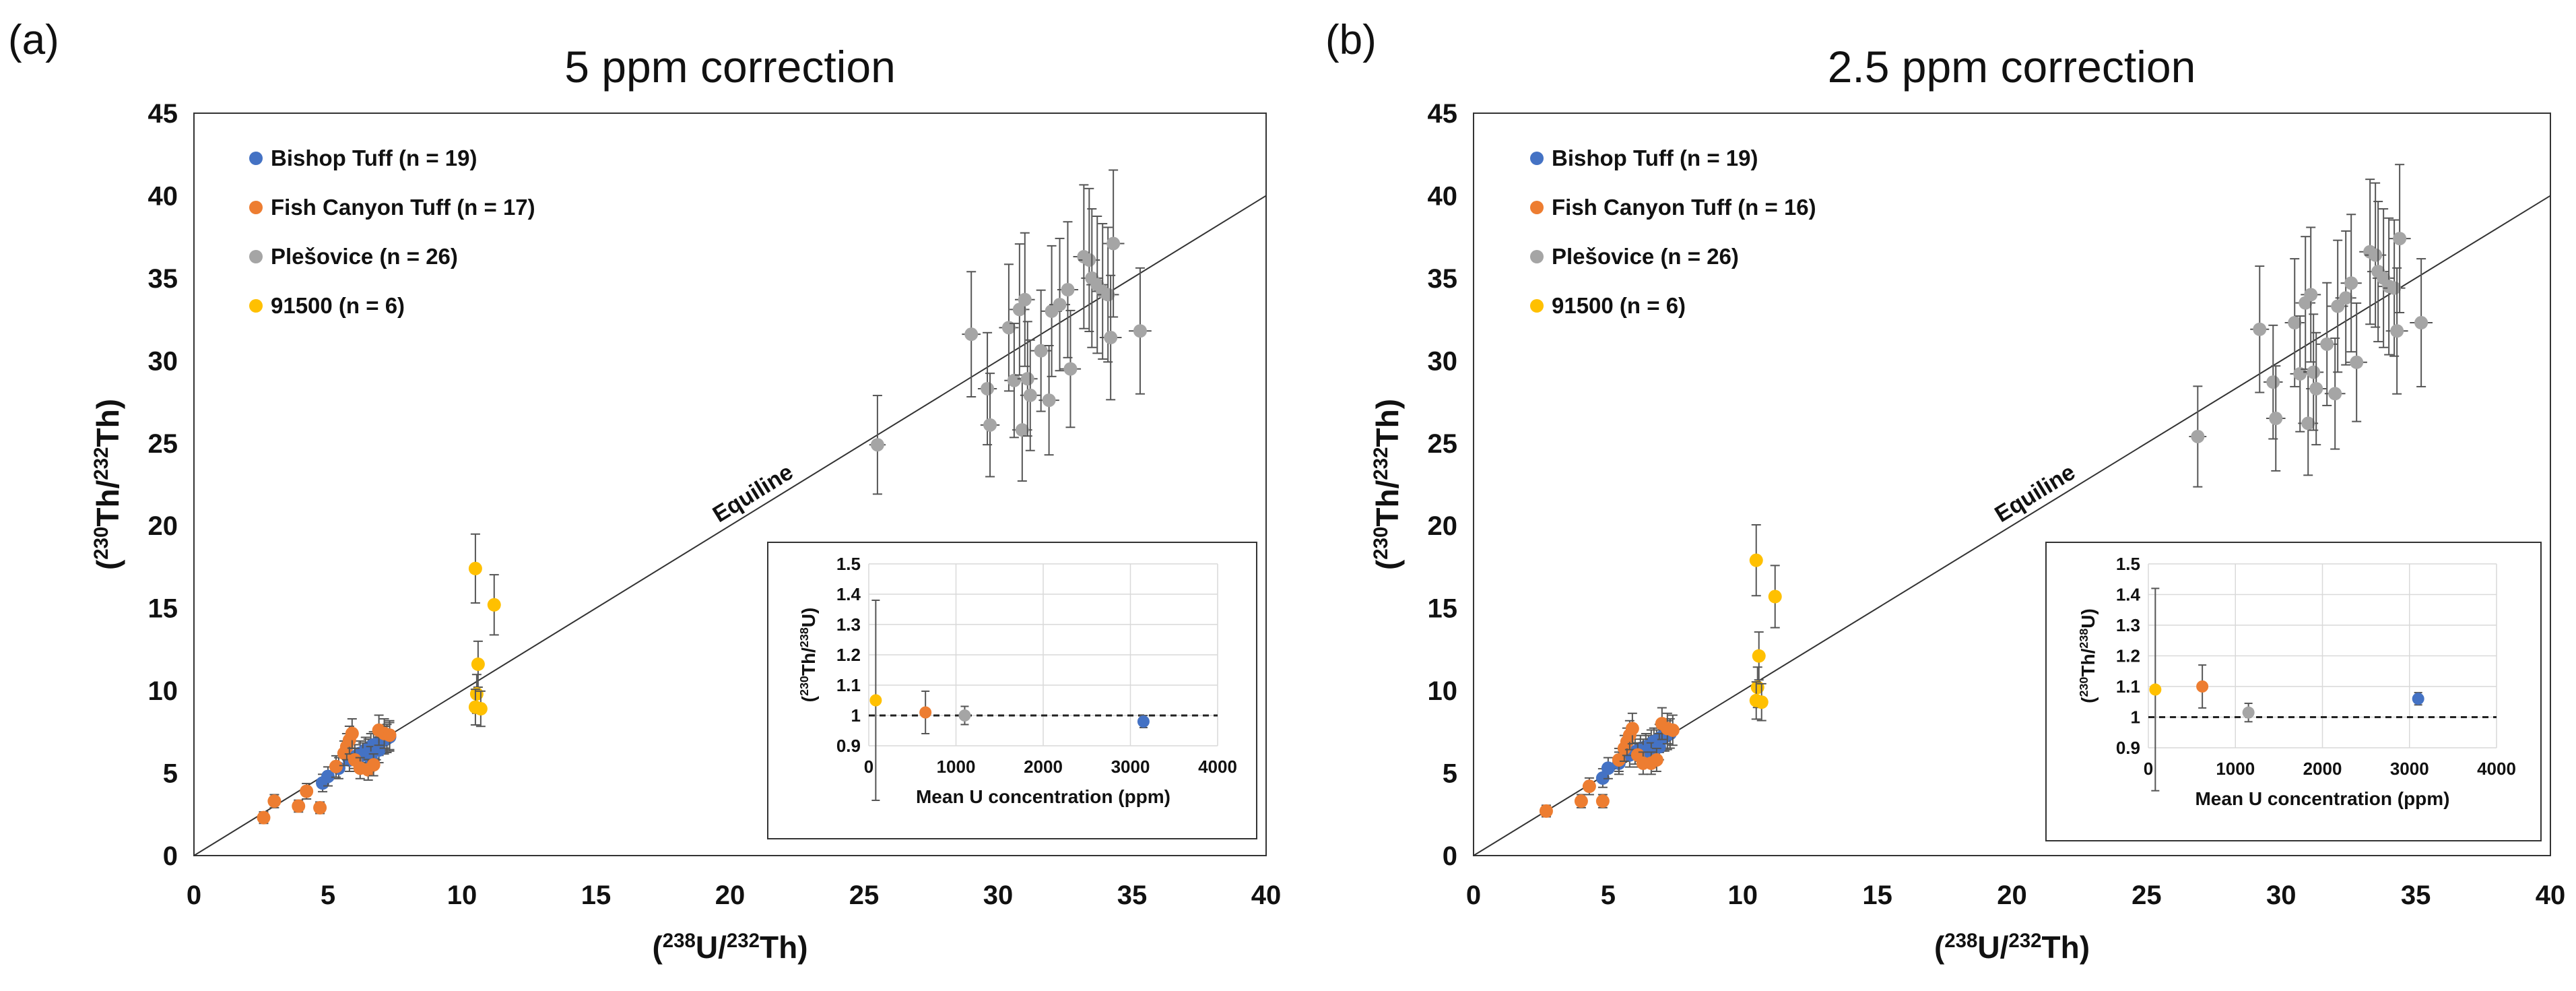 The width and height of the screenshot is (2576, 991). Describe the element at coordinates (730, 67) in the screenshot. I see `chart-title: 5 ppm correction` at that location.